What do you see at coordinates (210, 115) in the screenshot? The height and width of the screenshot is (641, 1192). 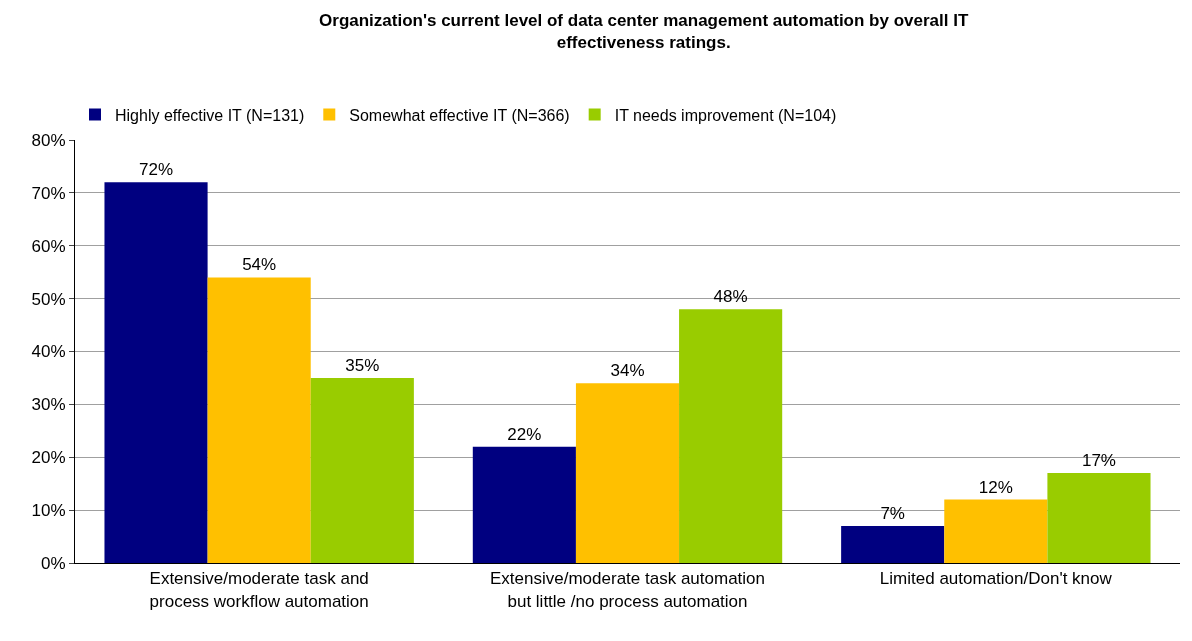 I see `legend-label: Highly effective IT (N=131)` at bounding box center [210, 115].